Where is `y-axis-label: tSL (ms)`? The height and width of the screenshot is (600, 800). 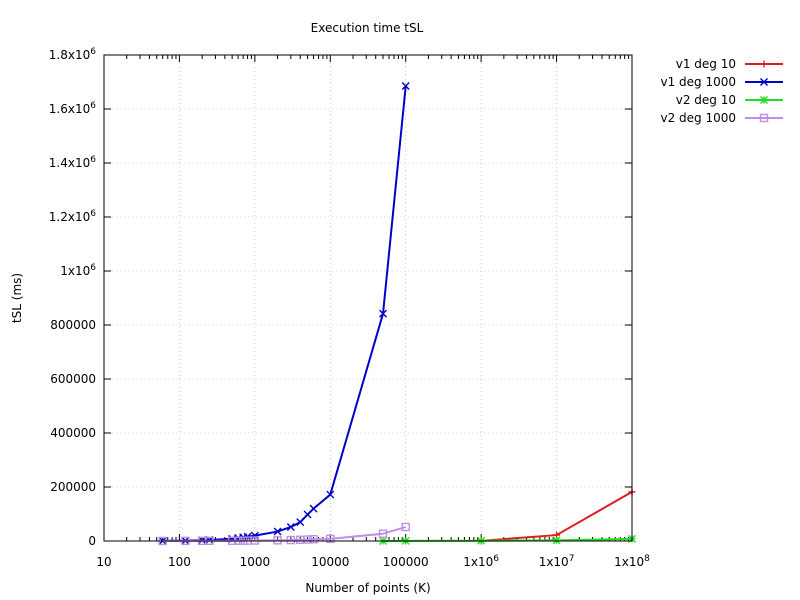 y-axis-label: tSL (ms) is located at coordinates (17, 298).